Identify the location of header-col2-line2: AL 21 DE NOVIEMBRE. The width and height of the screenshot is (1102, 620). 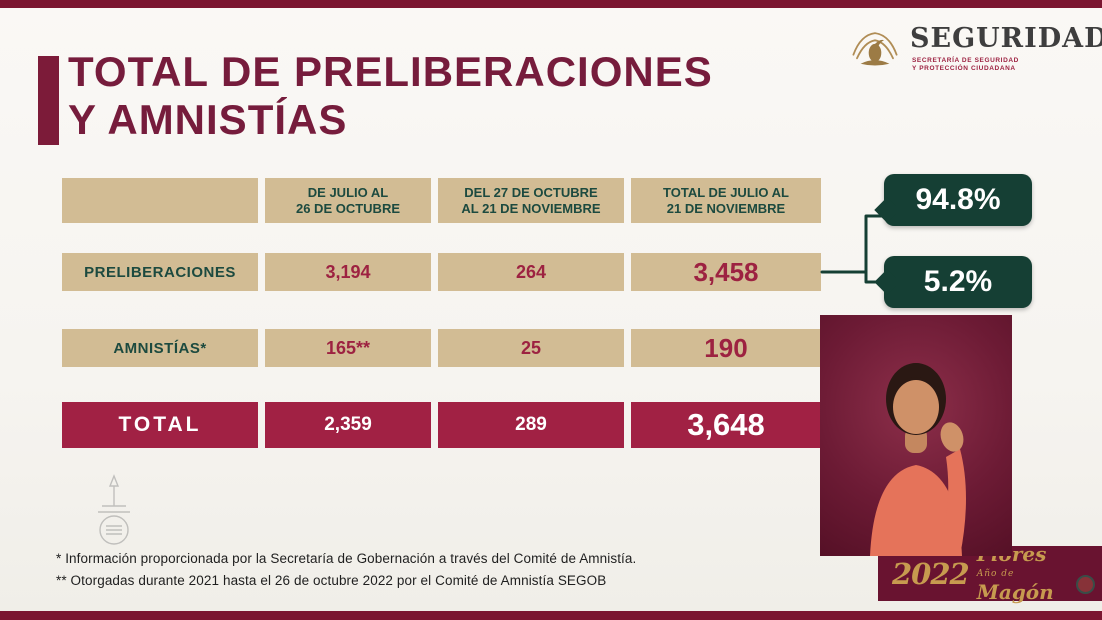
(531, 208).